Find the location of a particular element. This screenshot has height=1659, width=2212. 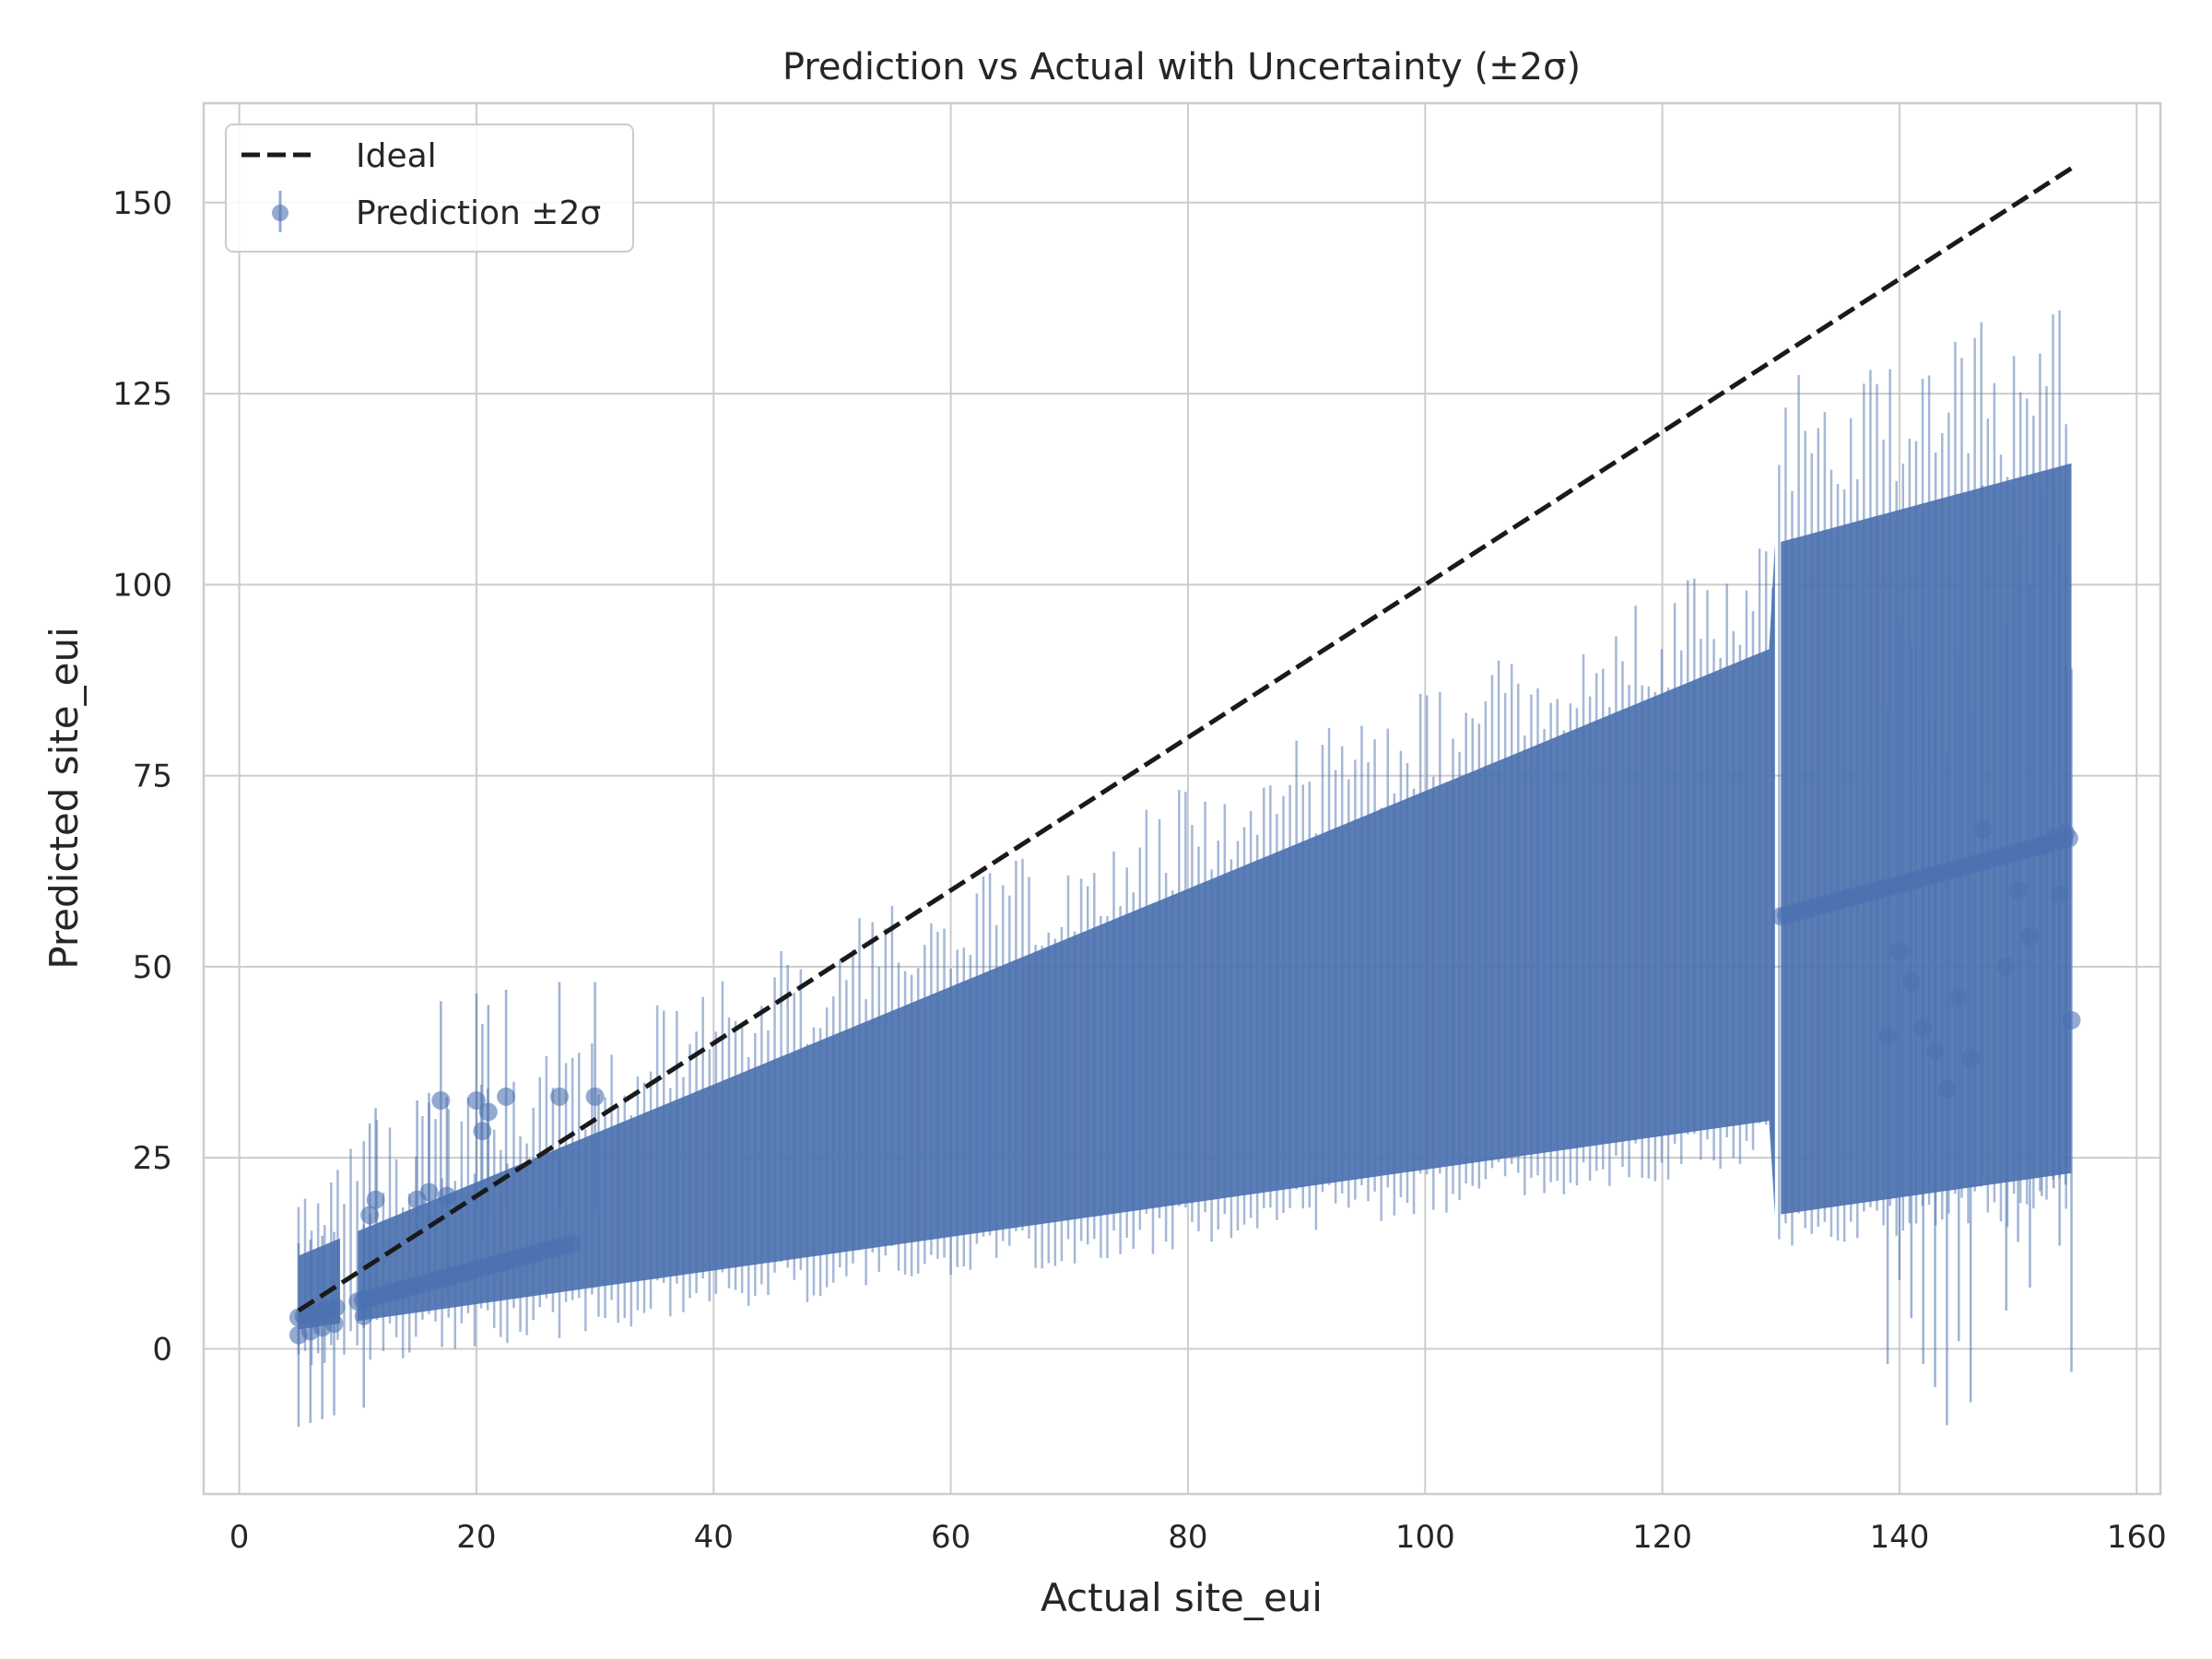

y-tick-label: 150 is located at coordinates (142, 203).